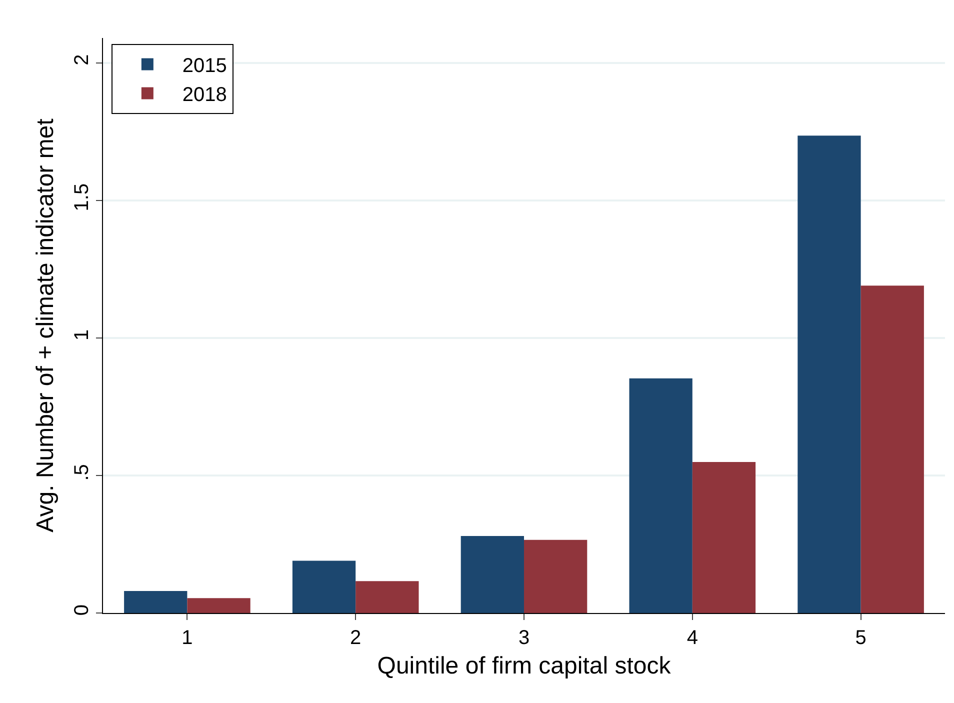 The image size is (954, 703). What do you see at coordinates (82, 197) in the screenshot?
I see `y-tick-label: 1.5` at bounding box center [82, 197].